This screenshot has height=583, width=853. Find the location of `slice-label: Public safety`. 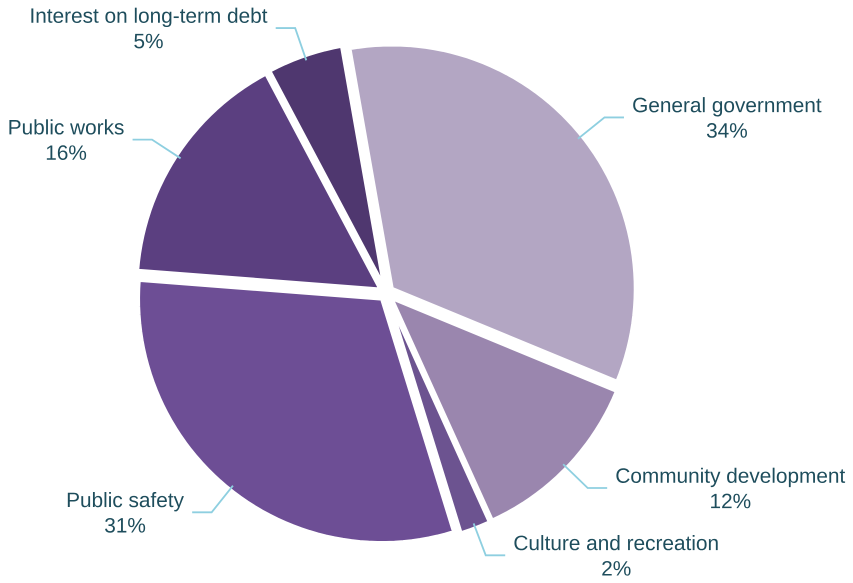

slice-label: Public safety is located at coordinates (126, 502).